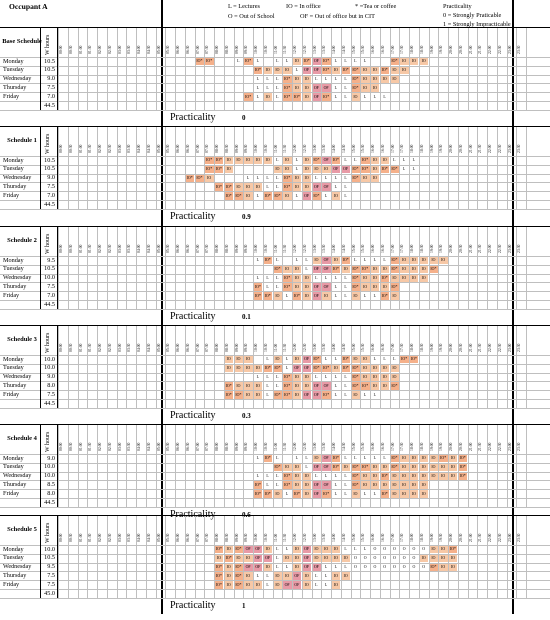  Describe the element at coordinates (226, 148) in the screenshot. I see `time-slot-header: 08:30` at that location.